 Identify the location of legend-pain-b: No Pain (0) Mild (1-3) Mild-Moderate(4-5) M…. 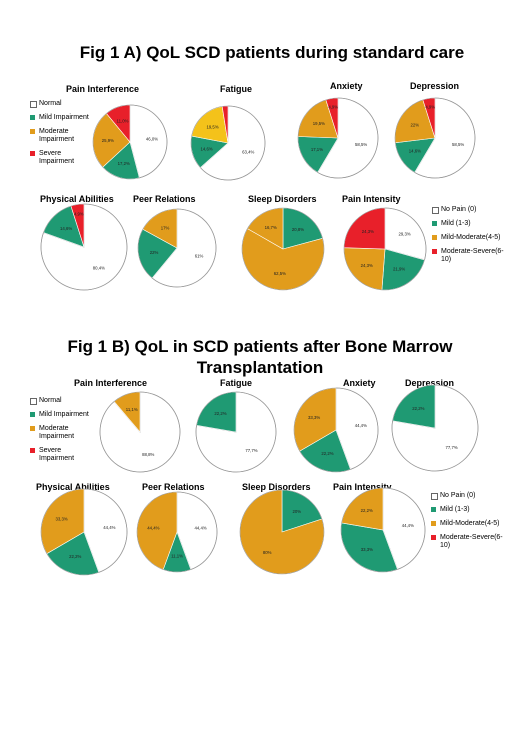
(469, 524).